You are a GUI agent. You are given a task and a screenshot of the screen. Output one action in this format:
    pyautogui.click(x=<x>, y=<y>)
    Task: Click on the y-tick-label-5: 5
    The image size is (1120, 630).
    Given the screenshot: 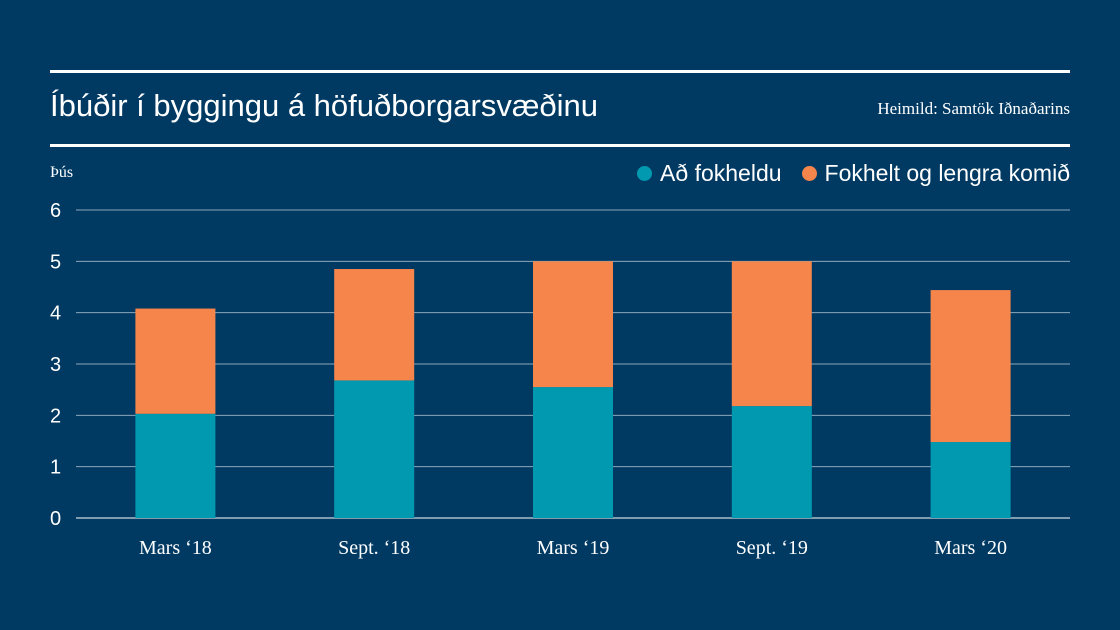 What is the action you would take?
    pyautogui.click(x=55, y=262)
    